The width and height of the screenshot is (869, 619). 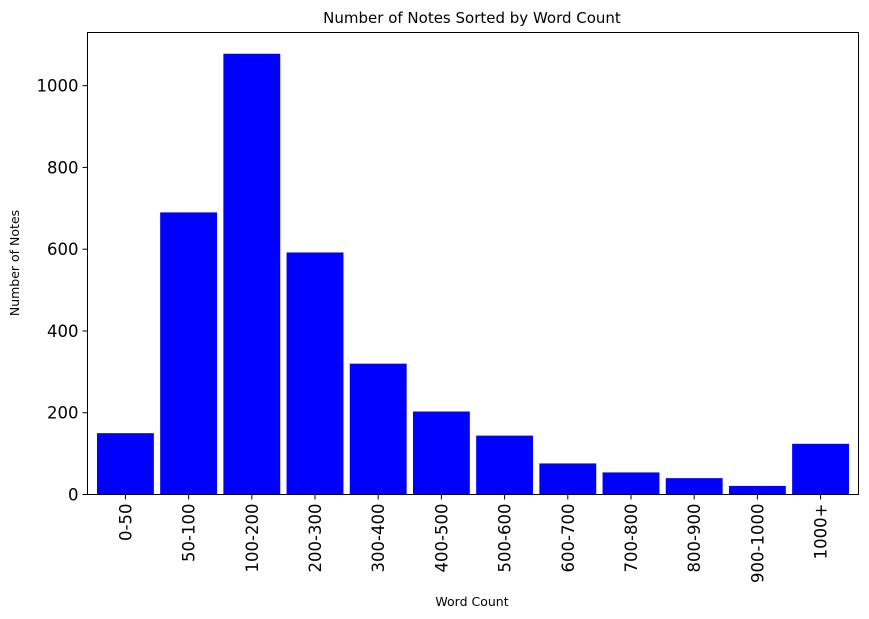 What do you see at coordinates (63, 331) in the screenshot?
I see `y-tick-label: 400` at bounding box center [63, 331].